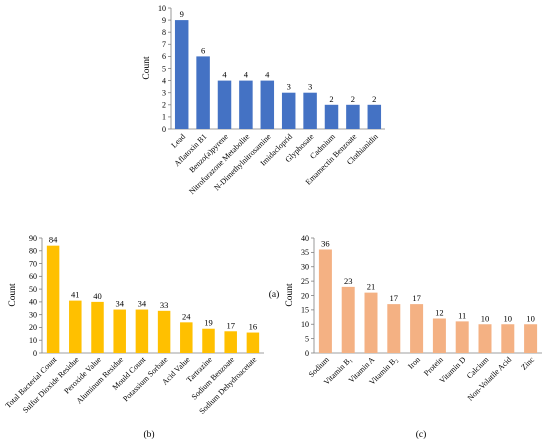  I want to click on bar-value-label: 19, so click(208, 323).